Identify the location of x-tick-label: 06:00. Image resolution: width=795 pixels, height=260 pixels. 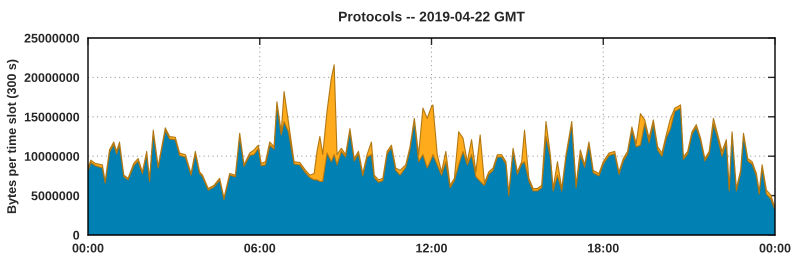
(260, 248).